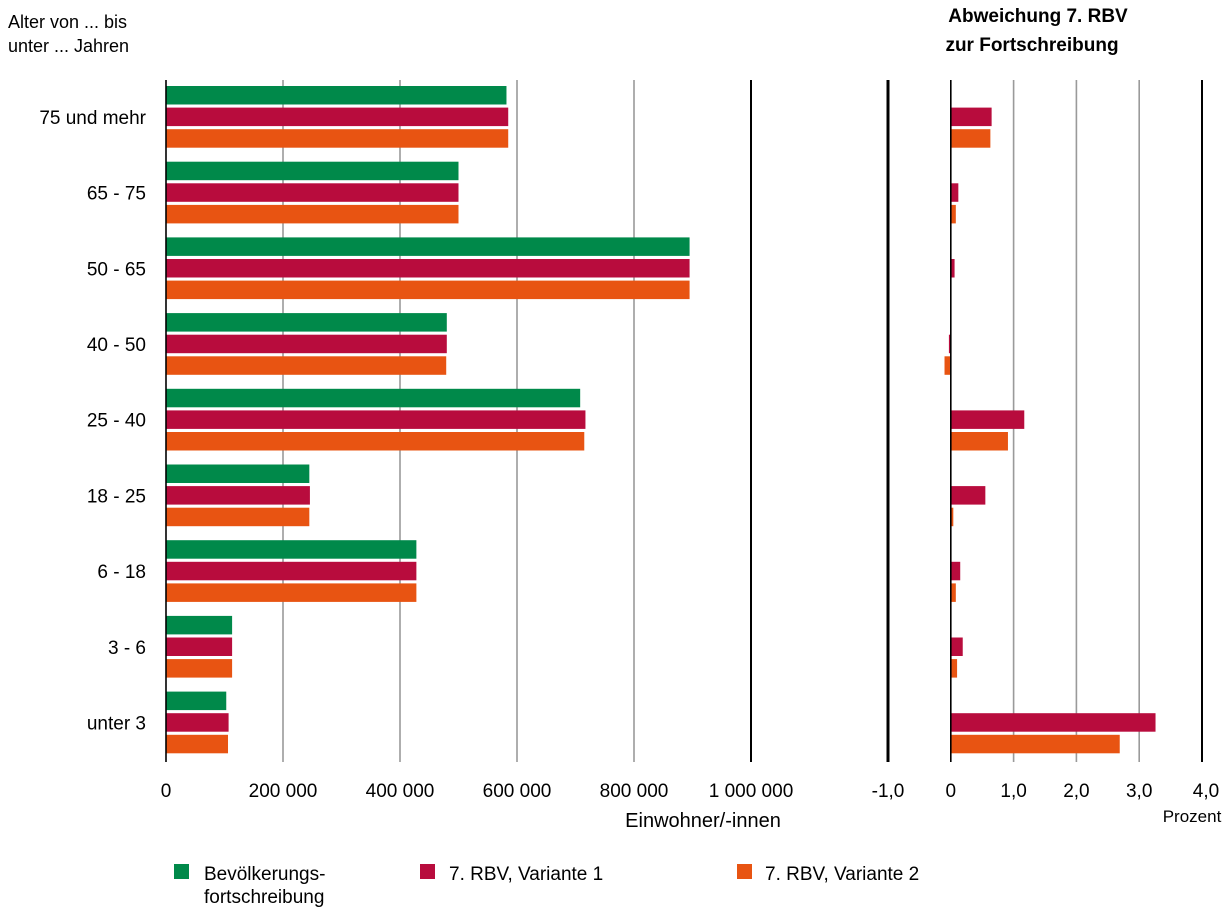  What do you see at coordinates (116, 194) in the screenshot?
I see `category-label: 65 - 75` at bounding box center [116, 194].